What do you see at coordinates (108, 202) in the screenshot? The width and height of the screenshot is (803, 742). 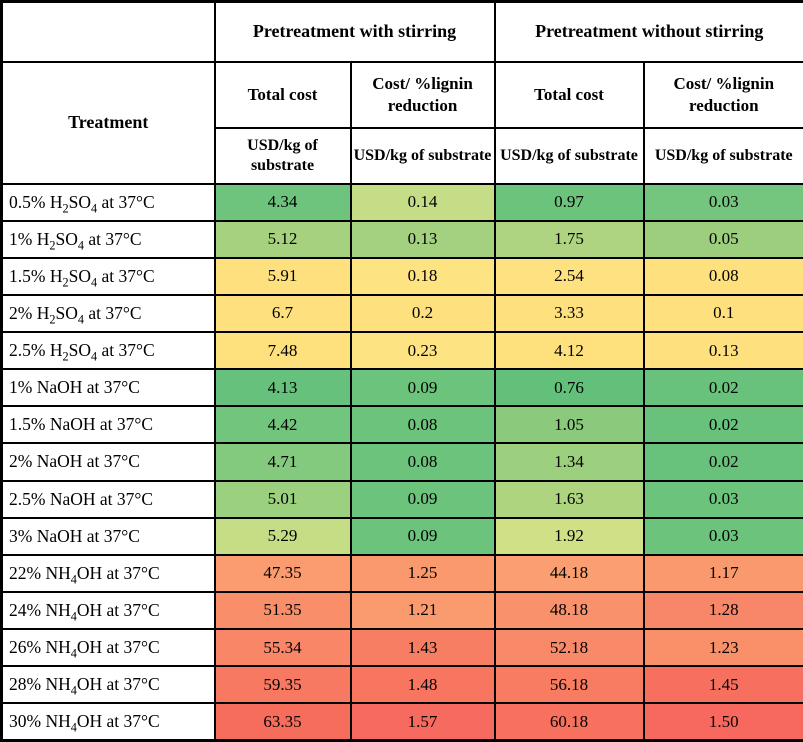 I see `treatment-label: 0.5% H2SO4 at 37°C` at bounding box center [108, 202].